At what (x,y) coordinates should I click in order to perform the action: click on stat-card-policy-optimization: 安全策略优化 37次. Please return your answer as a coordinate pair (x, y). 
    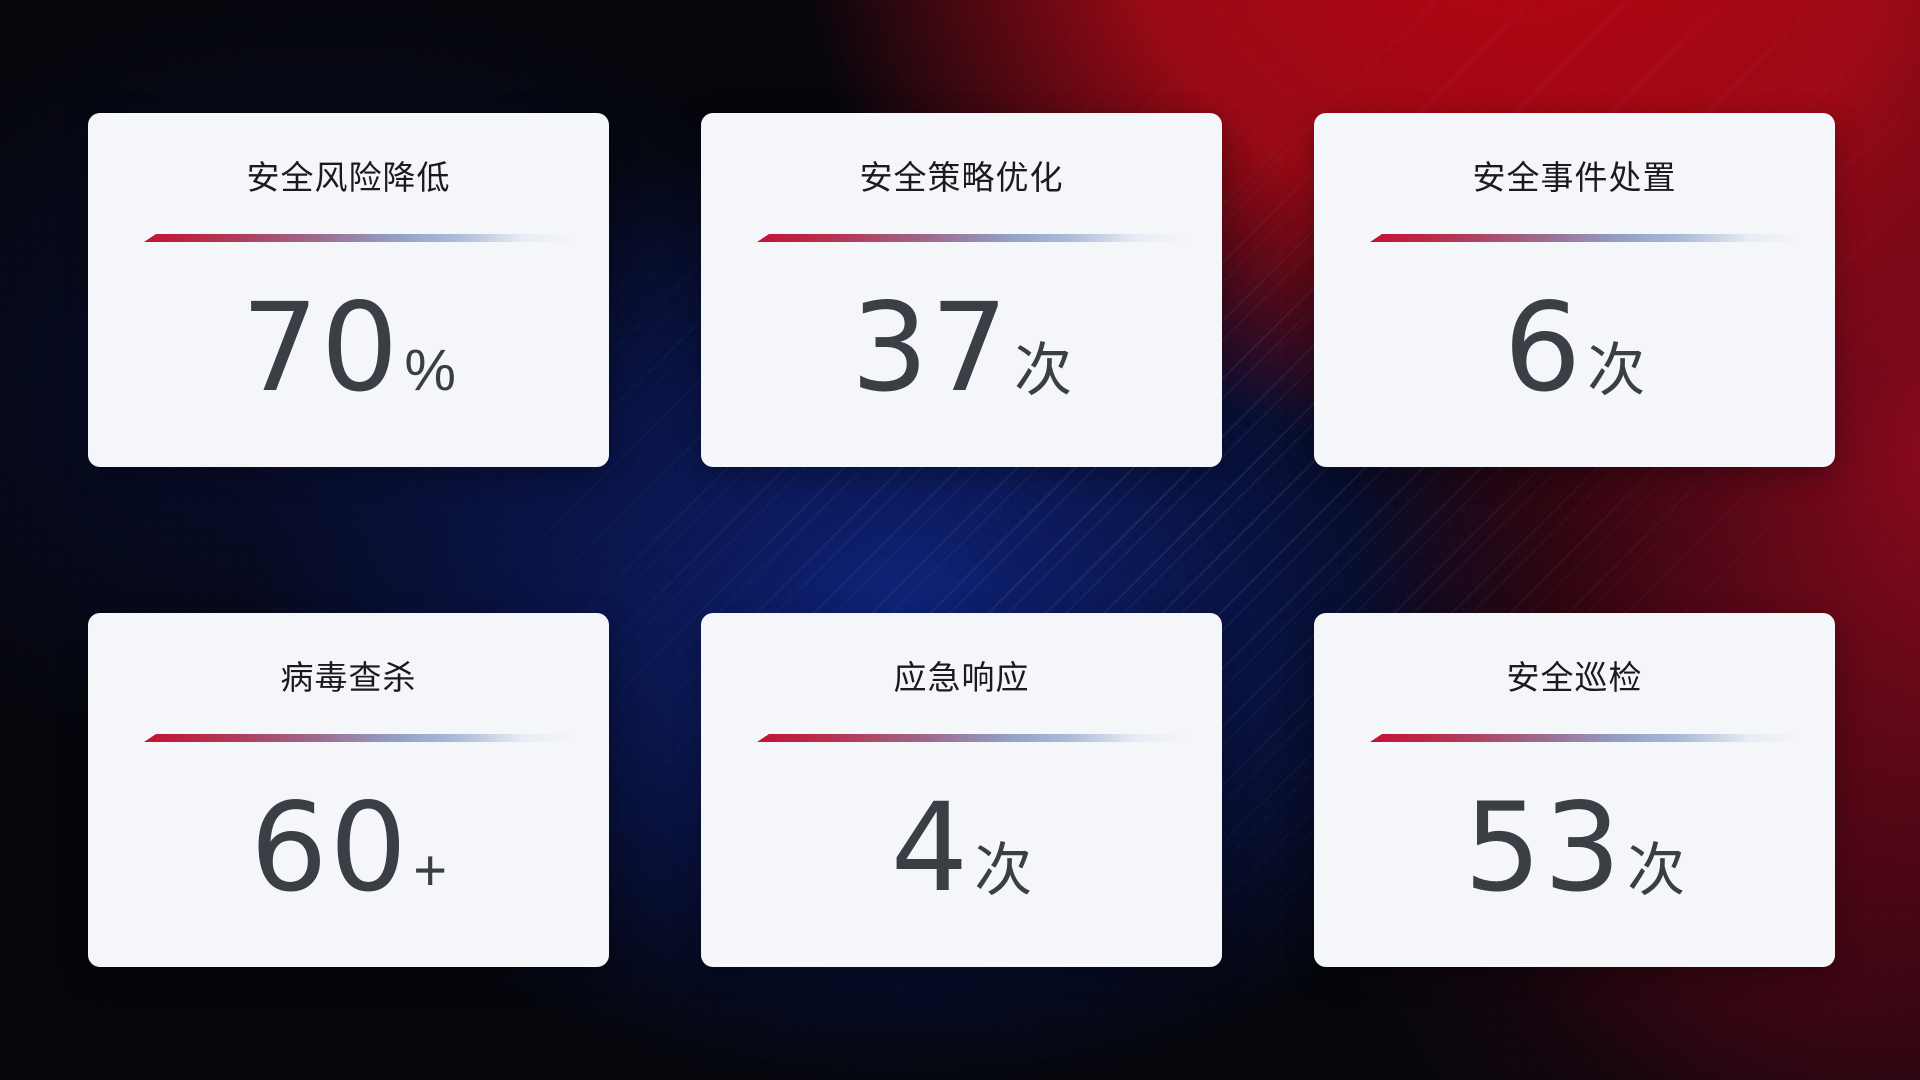
    Looking at the image, I should click on (961, 290).